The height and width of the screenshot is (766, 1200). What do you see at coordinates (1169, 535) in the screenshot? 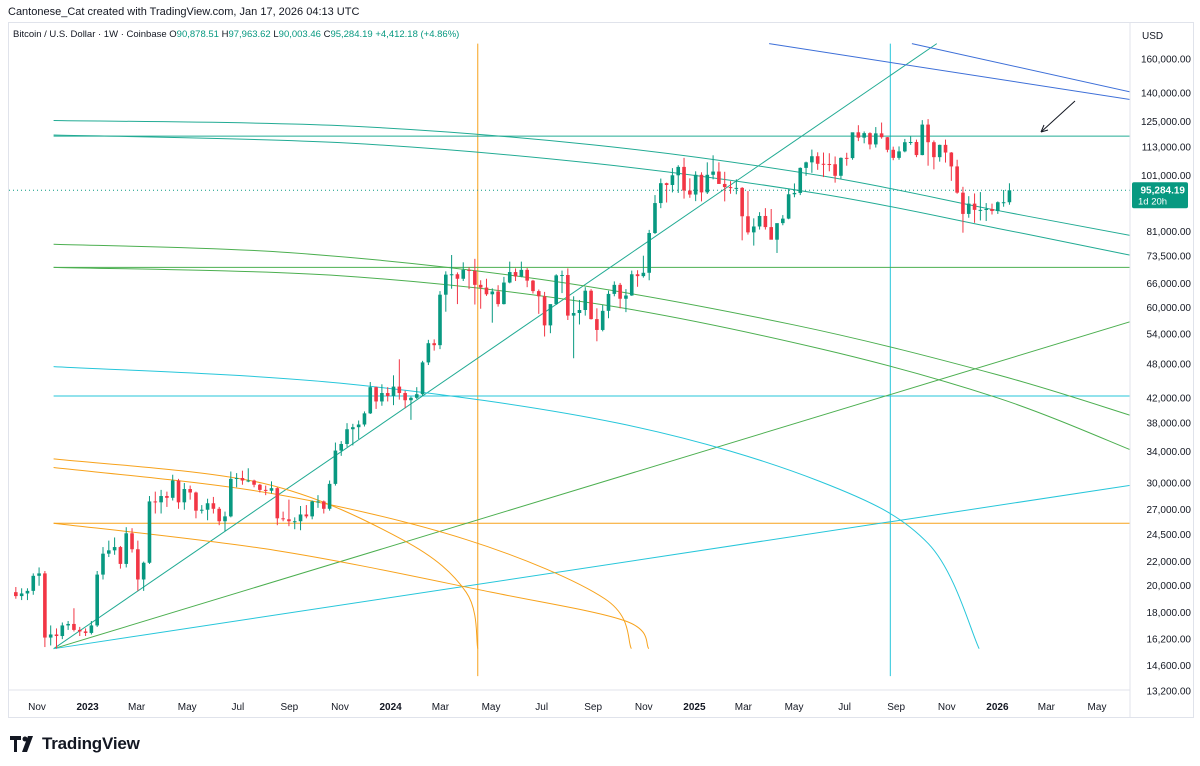
I see `y-tick-label: 24,500.00` at bounding box center [1169, 535].